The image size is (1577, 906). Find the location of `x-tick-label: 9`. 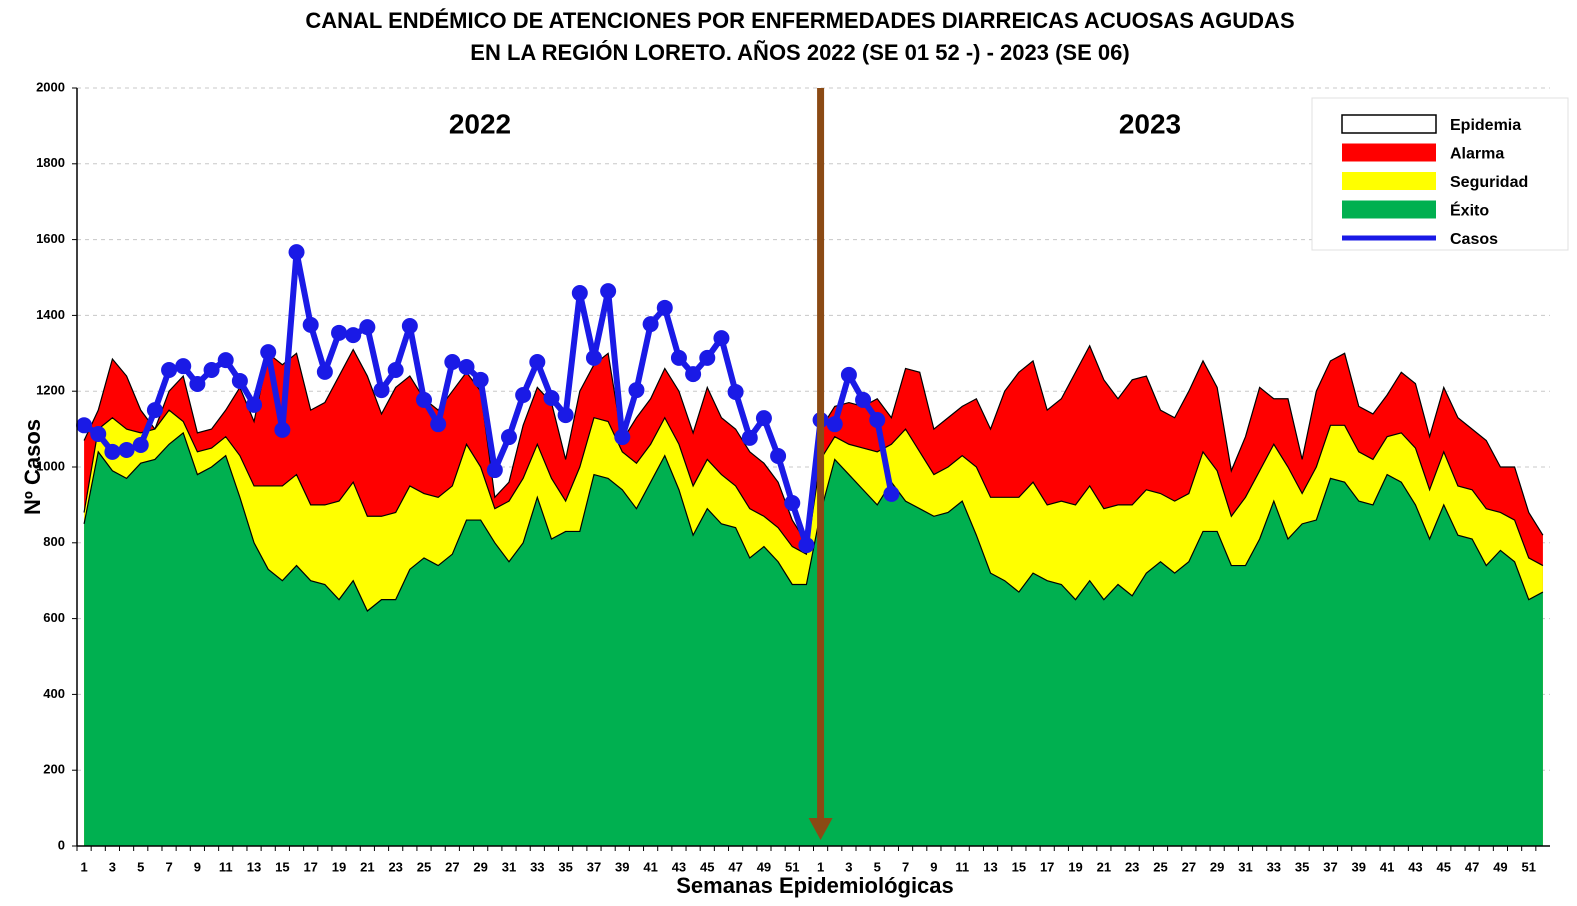

x-tick-label: 9 is located at coordinates (933, 866).